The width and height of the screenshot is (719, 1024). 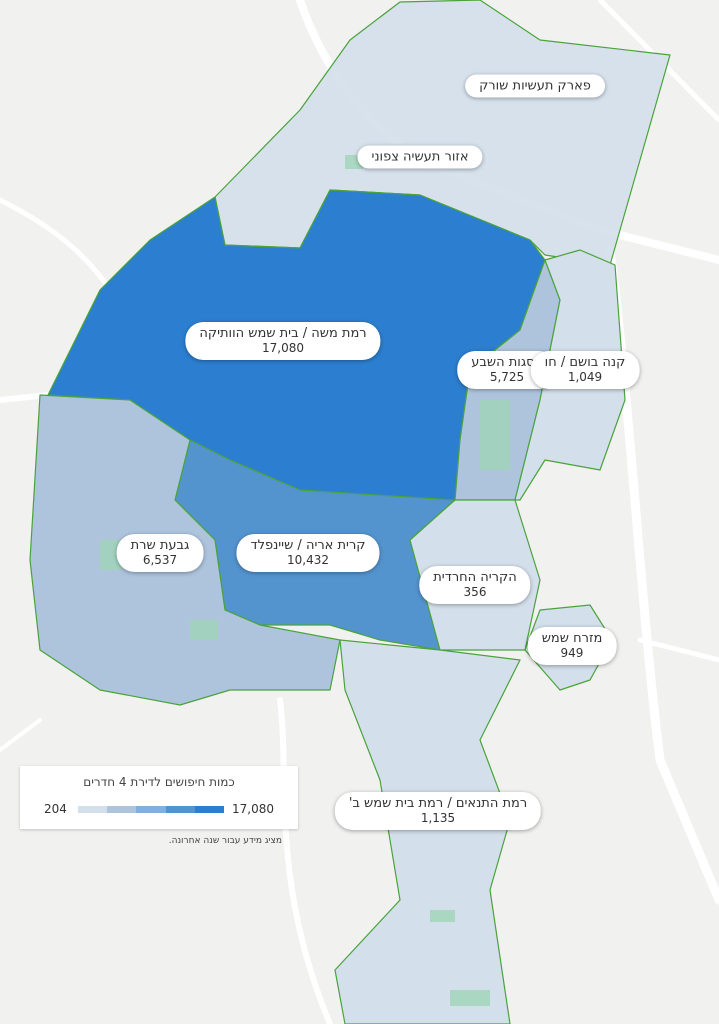 I want to click on neighborhood-label: קרית אריה / שיינפלד 10,432, so click(x=308, y=553).